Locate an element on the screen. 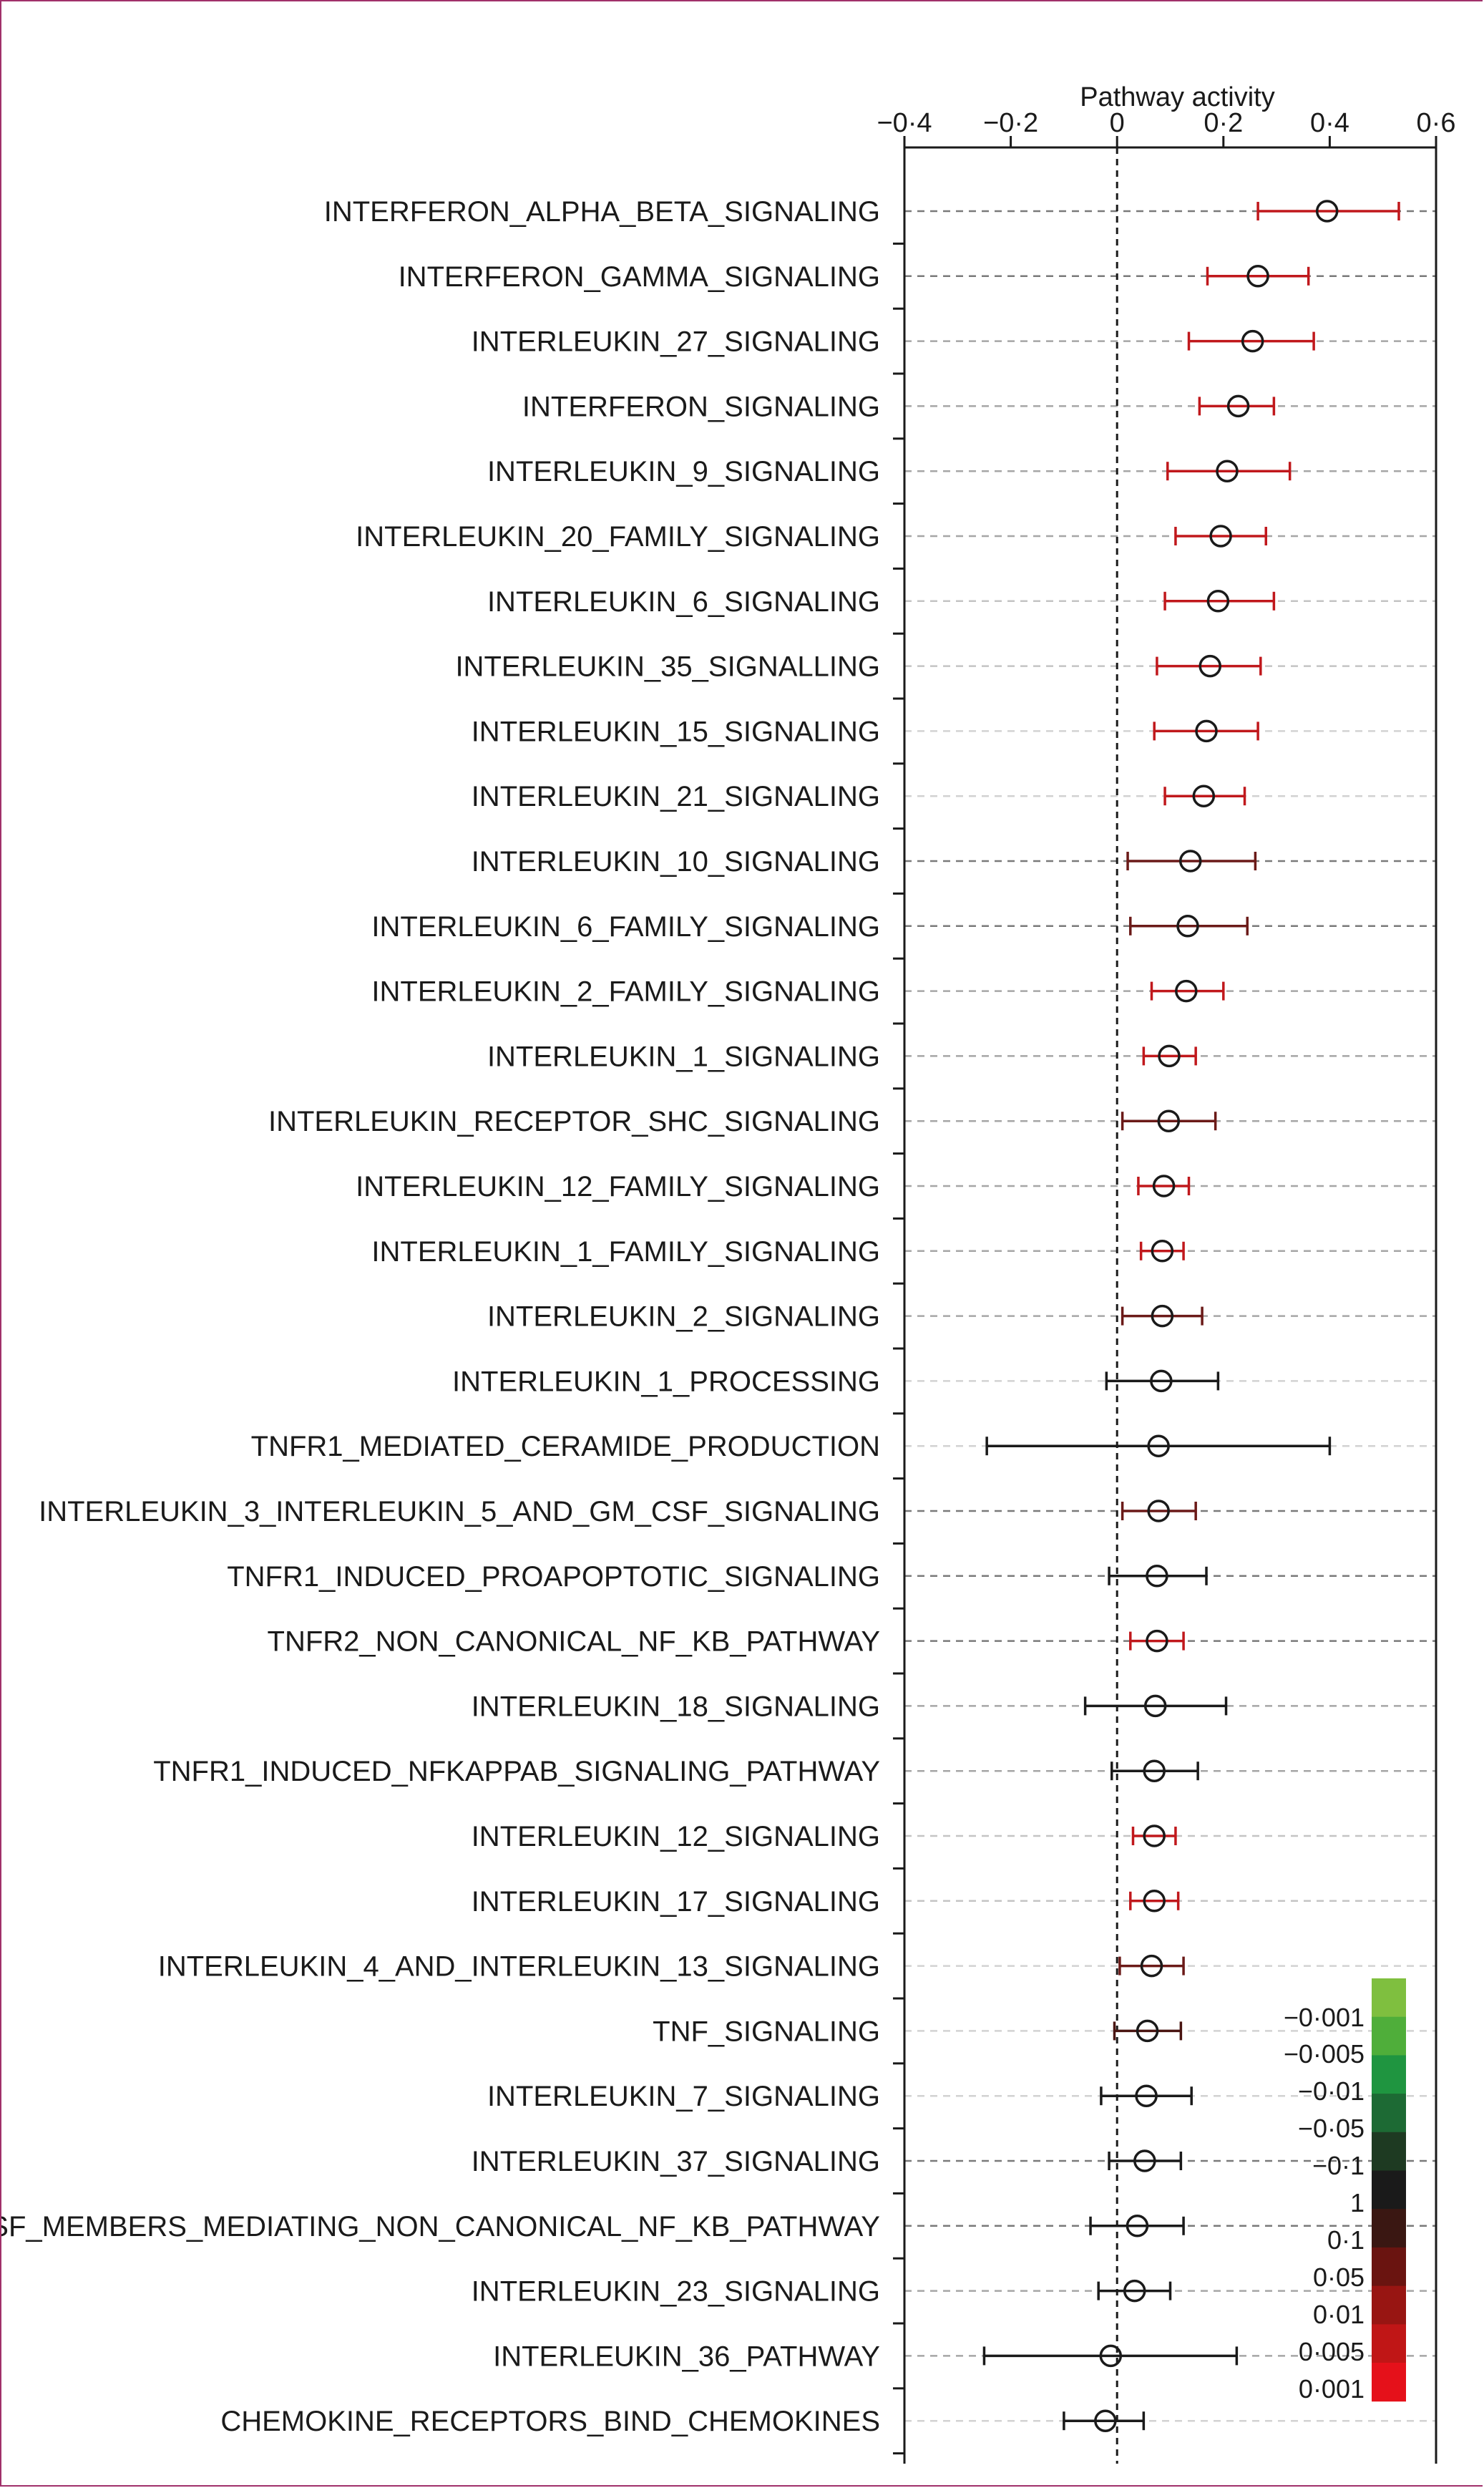 This screenshot has width=1484, height=2488. x-tick-label: −0·2 is located at coordinates (1010, 123).